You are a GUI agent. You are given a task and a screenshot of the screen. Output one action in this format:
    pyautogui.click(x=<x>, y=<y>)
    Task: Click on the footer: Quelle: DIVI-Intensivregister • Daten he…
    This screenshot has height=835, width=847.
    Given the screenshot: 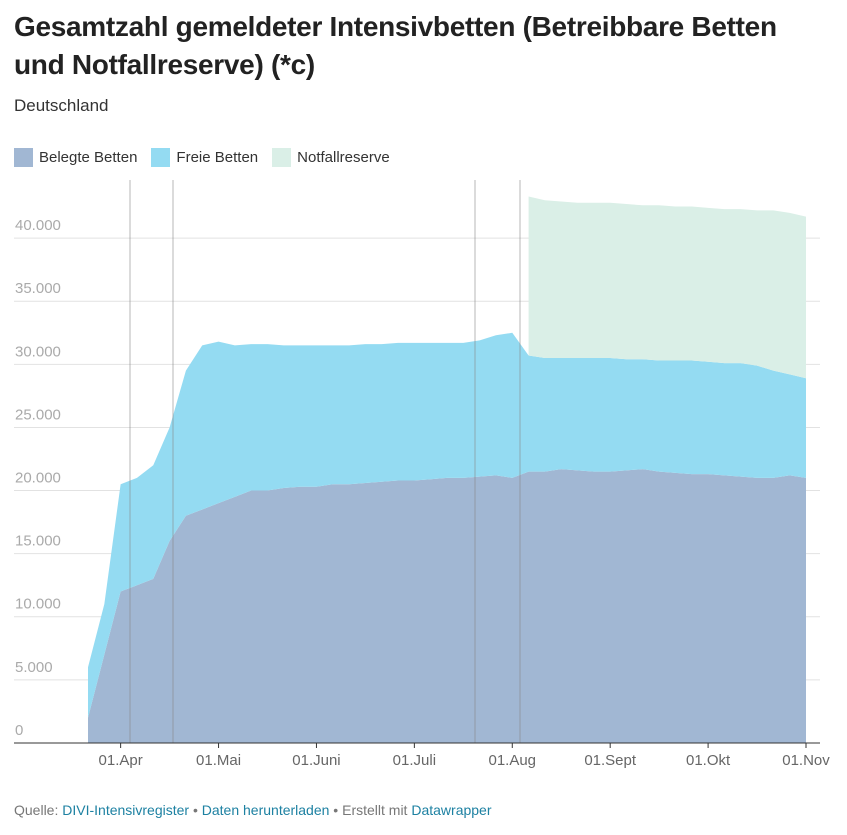 What is the action you would take?
    pyautogui.click(x=253, y=810)
    